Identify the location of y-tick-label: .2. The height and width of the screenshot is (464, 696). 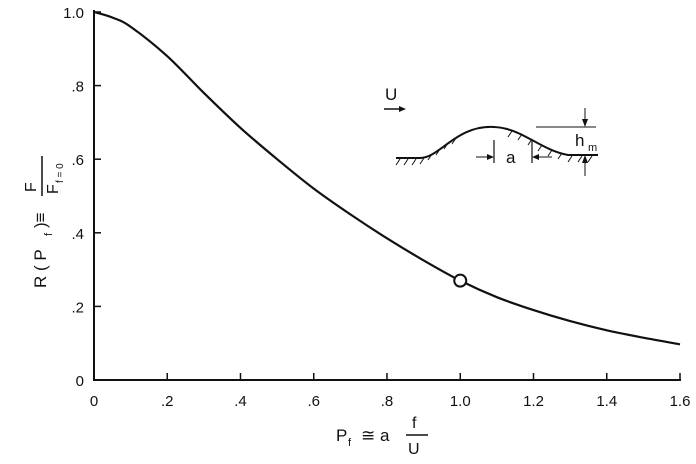
(77, 307).